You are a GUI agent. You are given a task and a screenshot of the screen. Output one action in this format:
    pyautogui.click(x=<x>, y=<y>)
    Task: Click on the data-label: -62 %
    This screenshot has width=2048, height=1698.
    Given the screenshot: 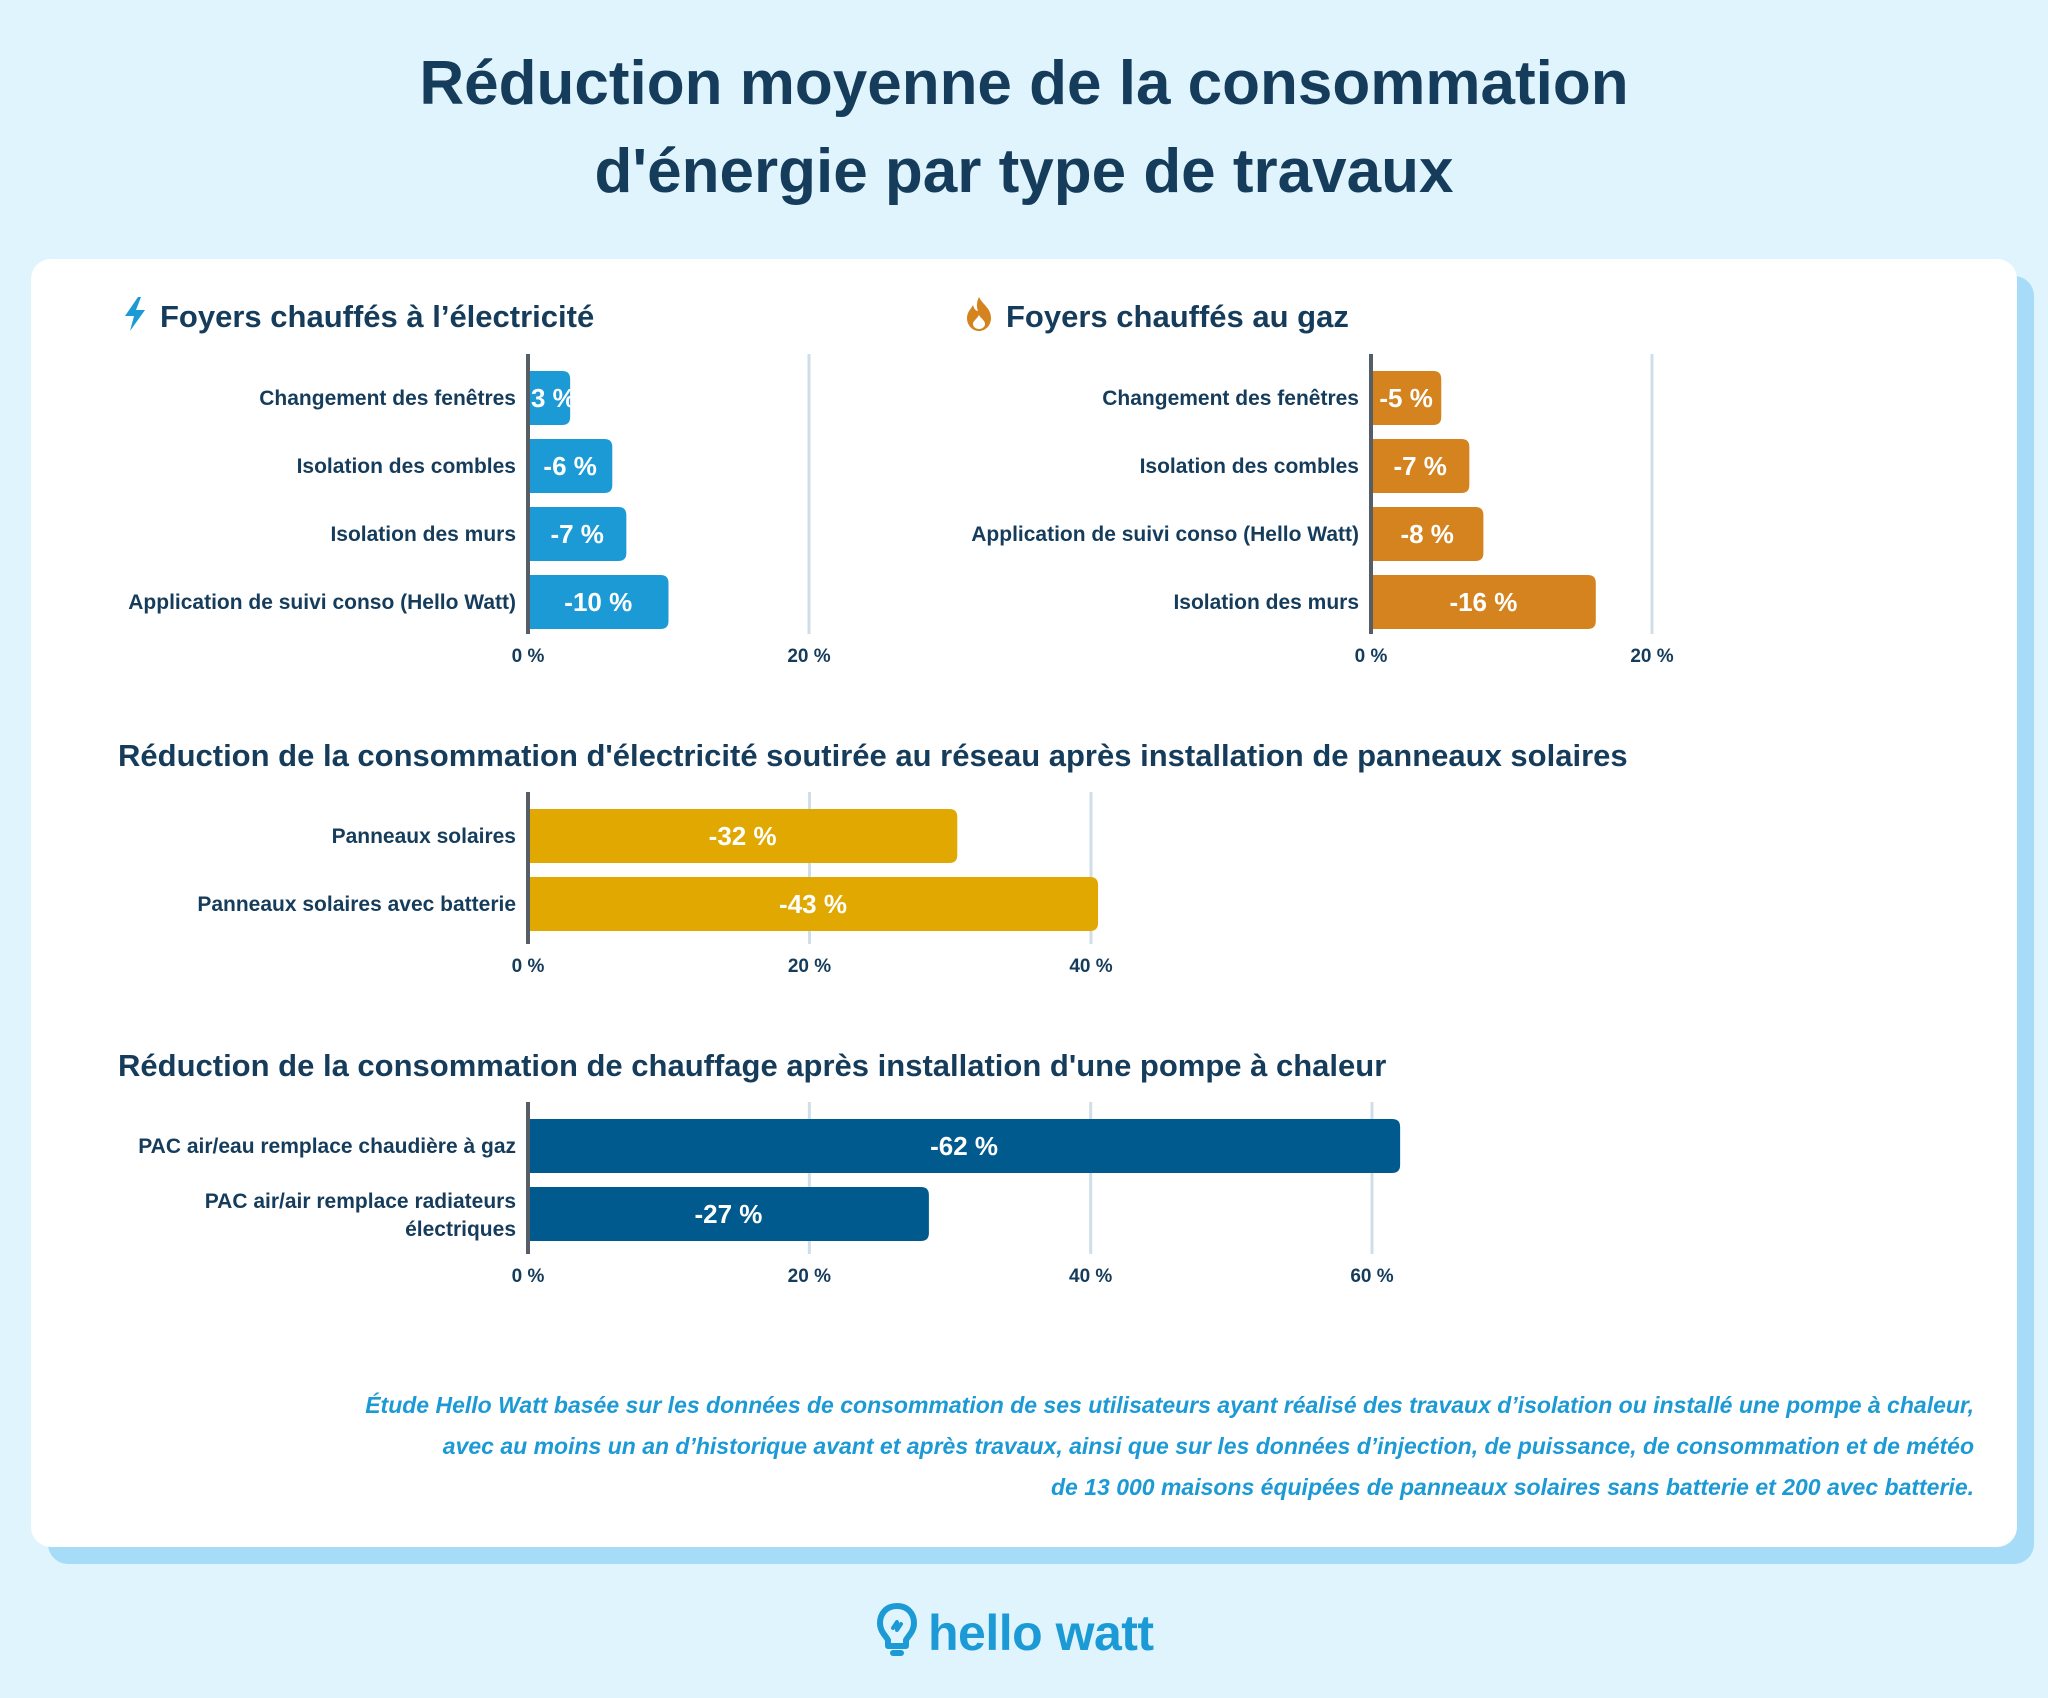 What is the action you would take?
    pyautogui.click(x=964, y=1146)
    